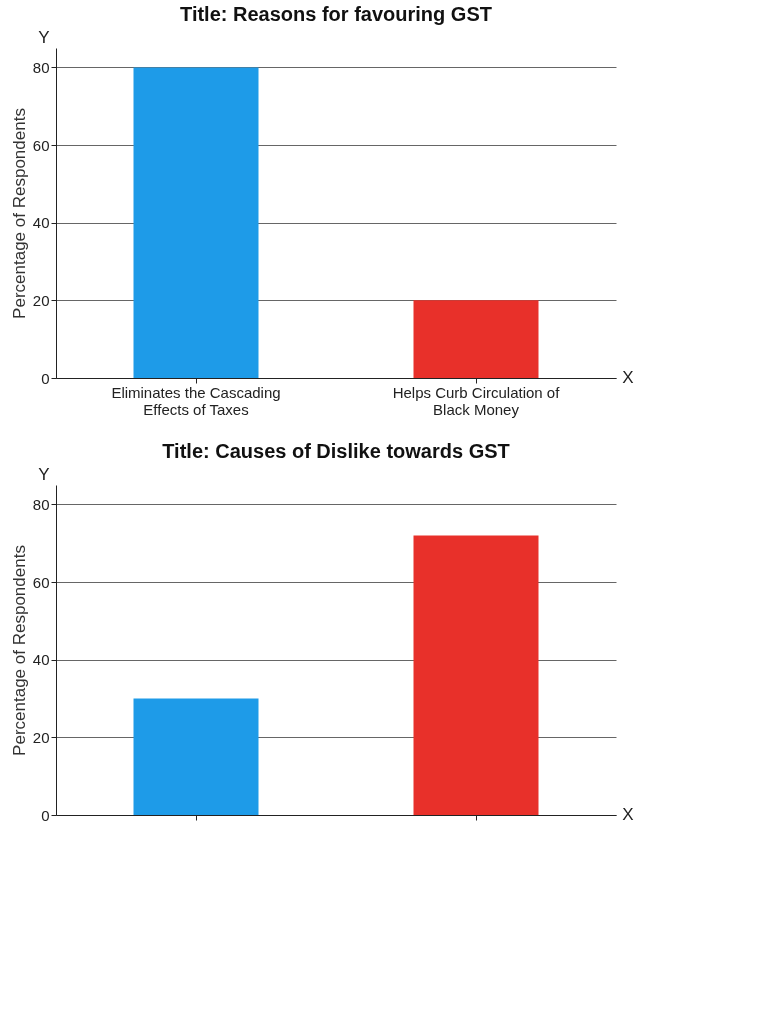 The width and height of the screenshot is (768, 1024). I want to click on x-tick-label: Helps Curb Circulation of Black Money, so click(476, 400).